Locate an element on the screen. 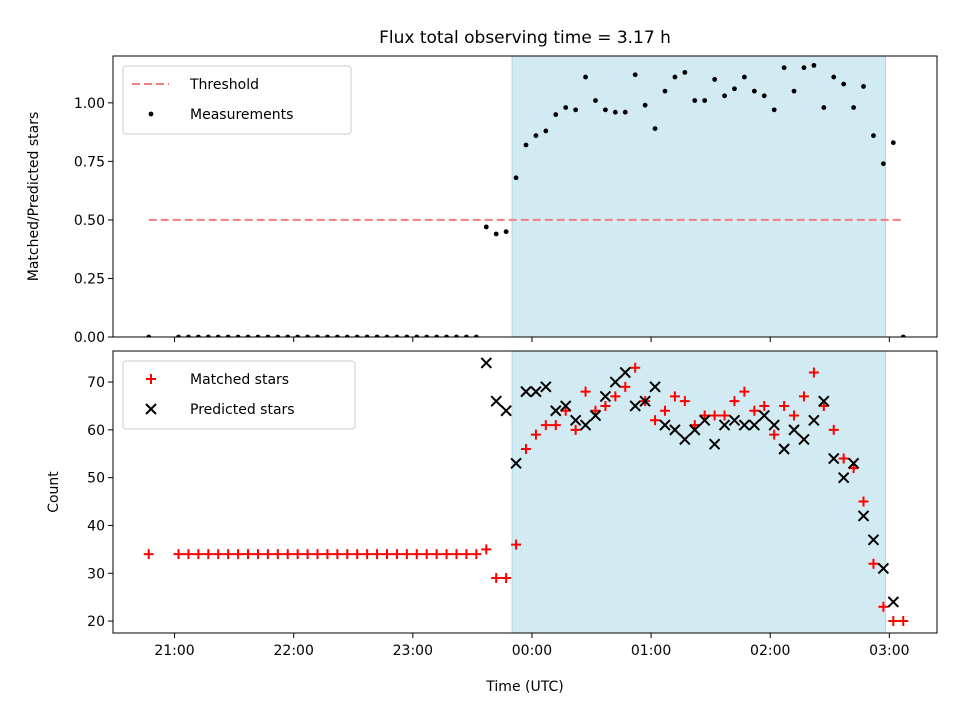 The image size is (960, 720). legend-box is located at coordinates (239, 395).